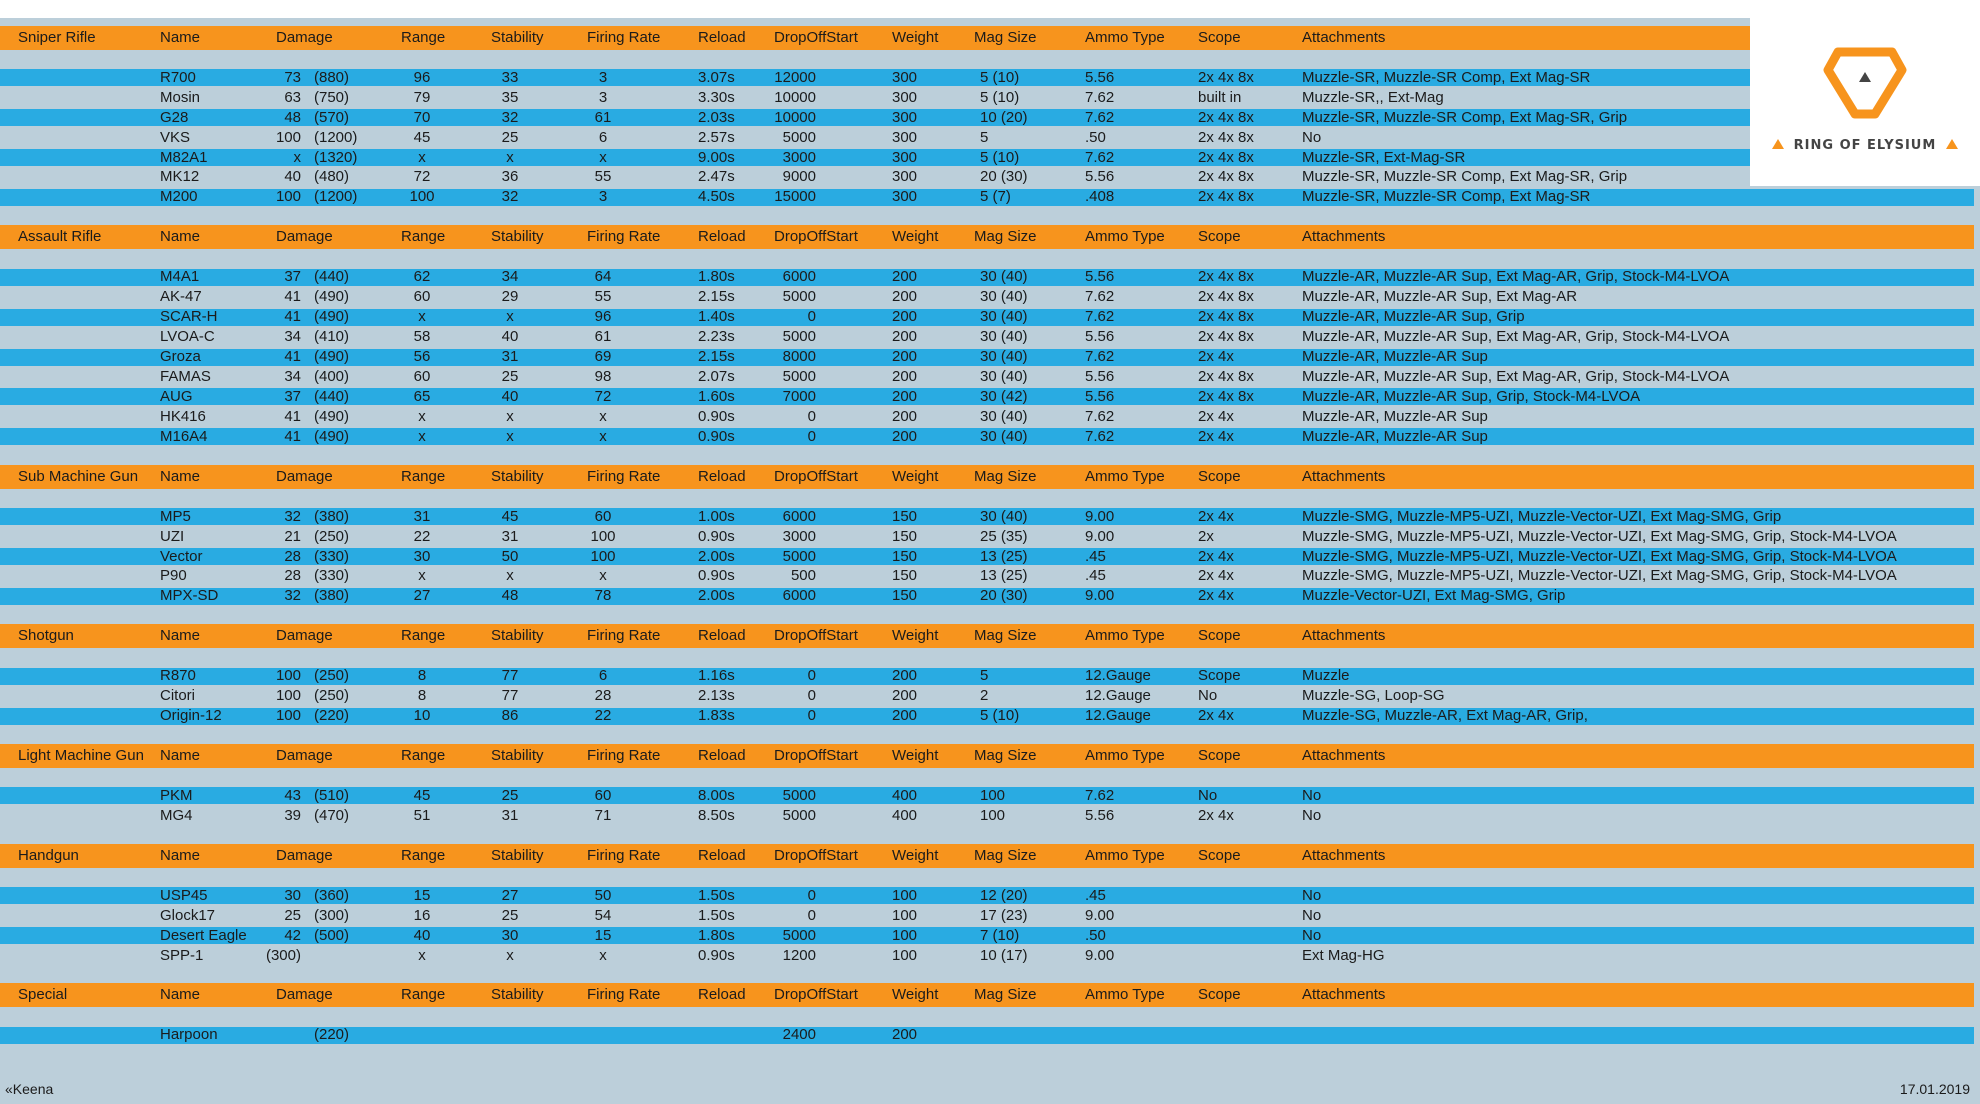 This screenshot has width=1980, height=1104. What do you see at coordinates (292, 97) in the screenshot?
I see `damage: 63` at bounding box center [292, 97].